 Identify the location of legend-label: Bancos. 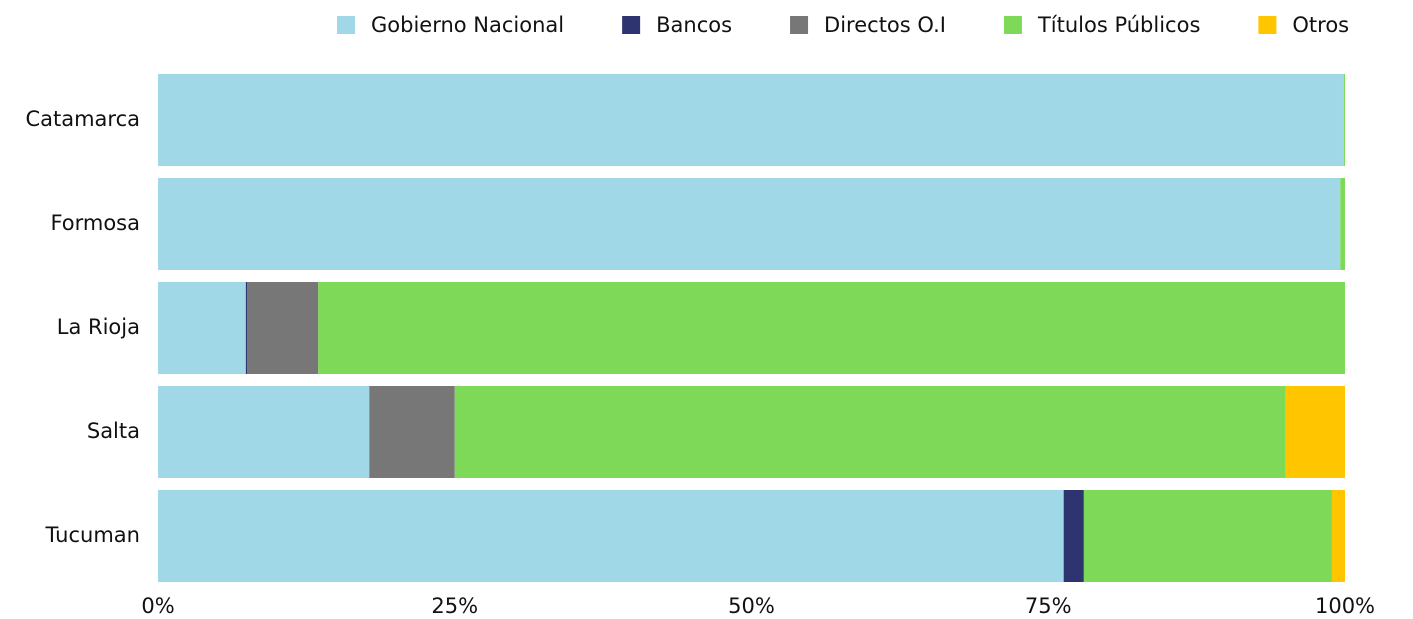
(694, 25).